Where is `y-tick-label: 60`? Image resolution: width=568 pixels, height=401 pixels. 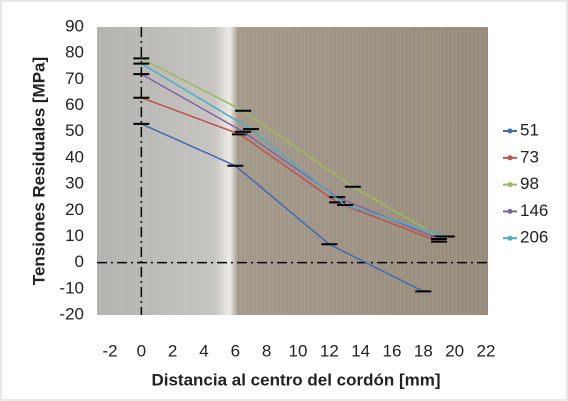
y-tick-label: 60 is located at coordinates (74, 104).